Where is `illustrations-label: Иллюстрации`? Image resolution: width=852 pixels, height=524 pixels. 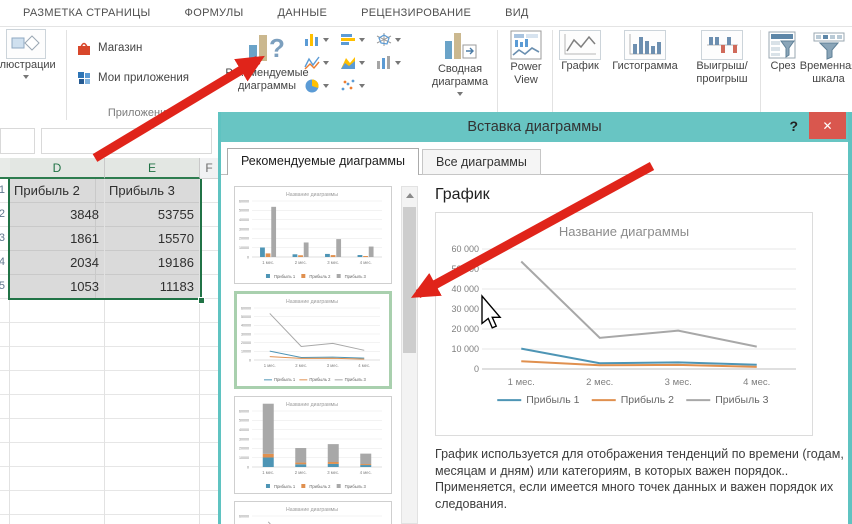
illustrations-label: Иллюстрации is located at coordinates (28, 65).